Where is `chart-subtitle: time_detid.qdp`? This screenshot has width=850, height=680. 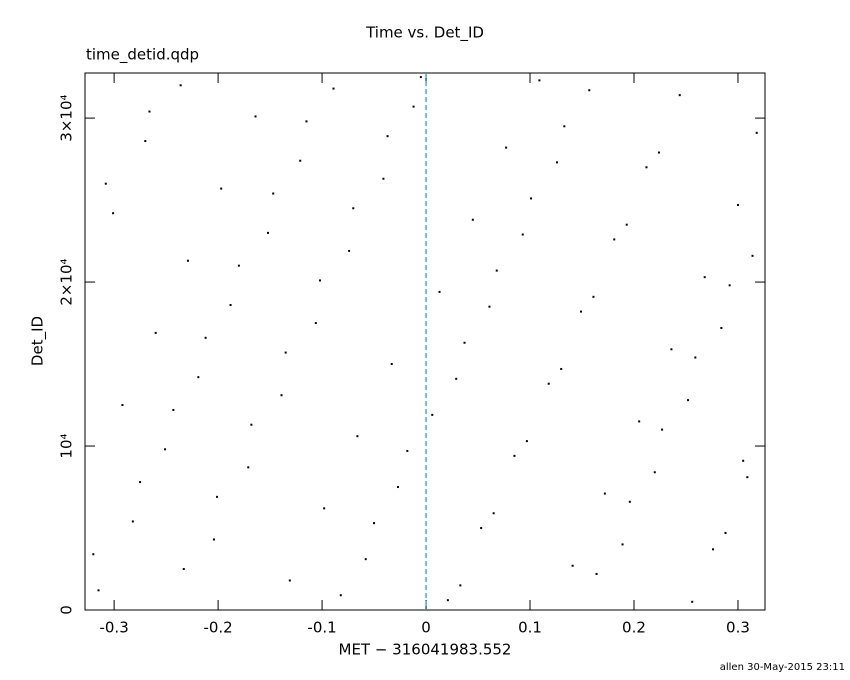
chart-subtitle: time_detid.qdp is located at coordinates (142, 55).